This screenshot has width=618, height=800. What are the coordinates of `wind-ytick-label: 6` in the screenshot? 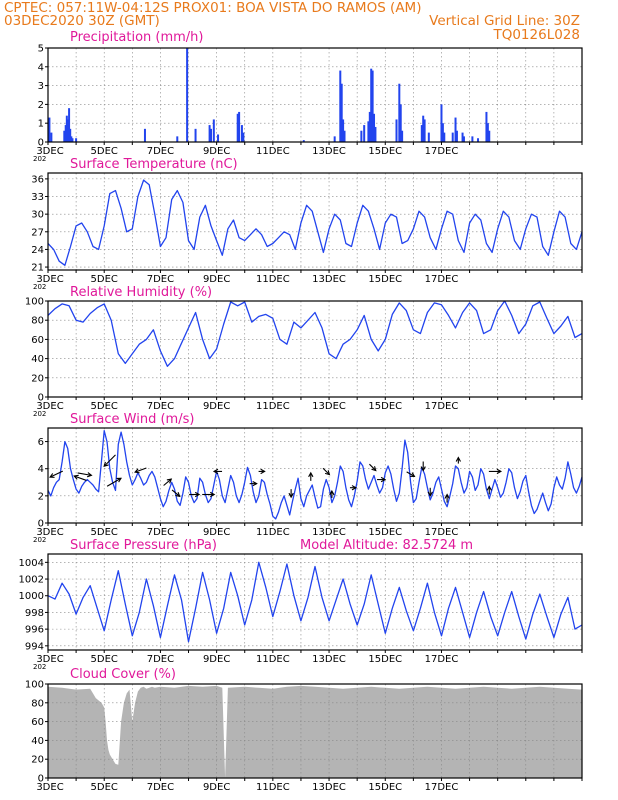 It's located at (41, 442).